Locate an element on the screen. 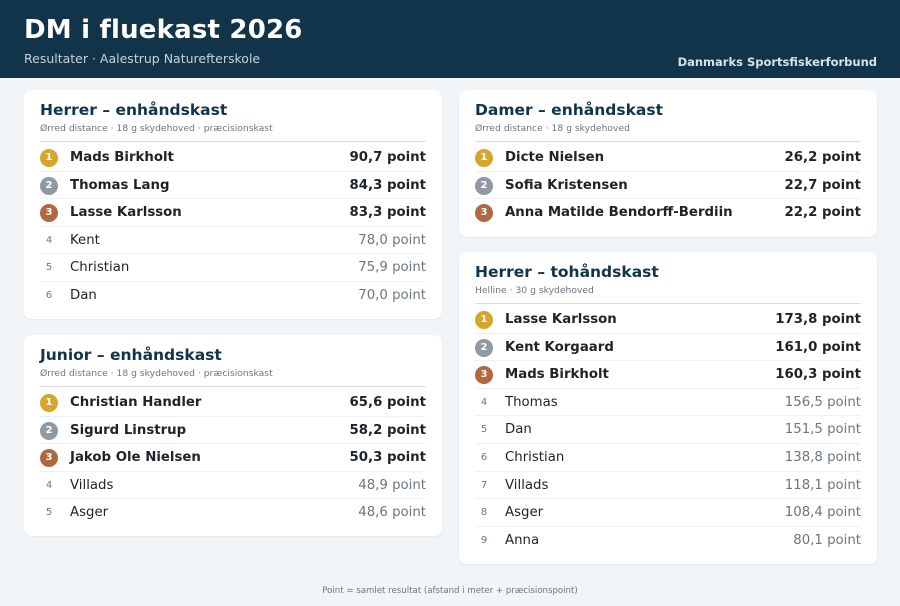  card-title: Herrer – enhåndskast is located at coordinates (134, 110).